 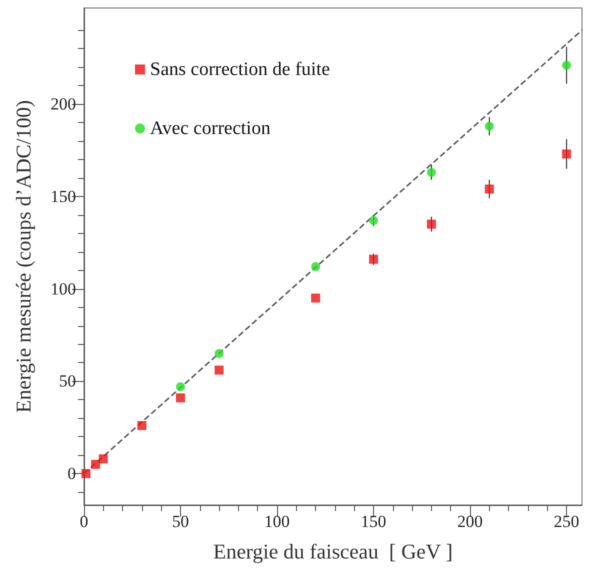 I want to click on legend-label: Sans correction de fuite, so click(x=240, y=69).